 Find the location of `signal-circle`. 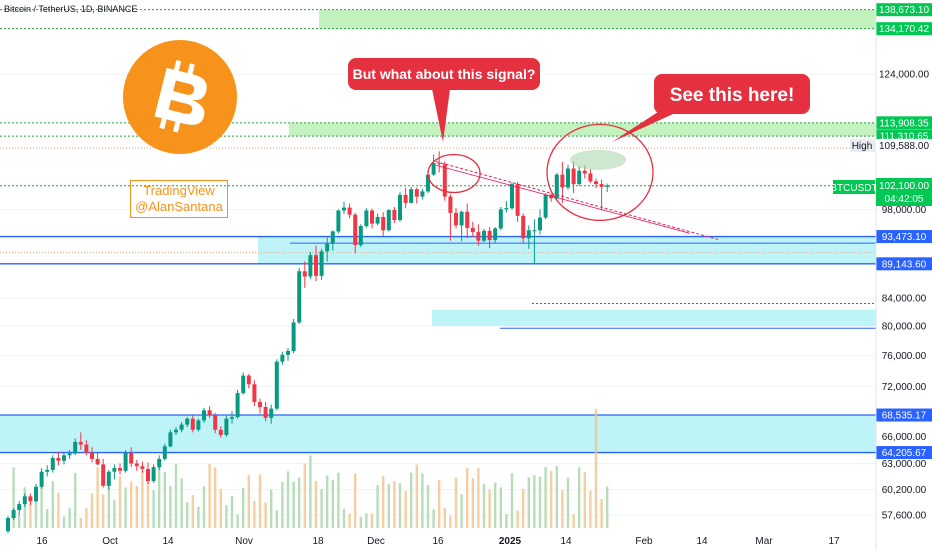

signal-circle is located at coordinates (454, 173).